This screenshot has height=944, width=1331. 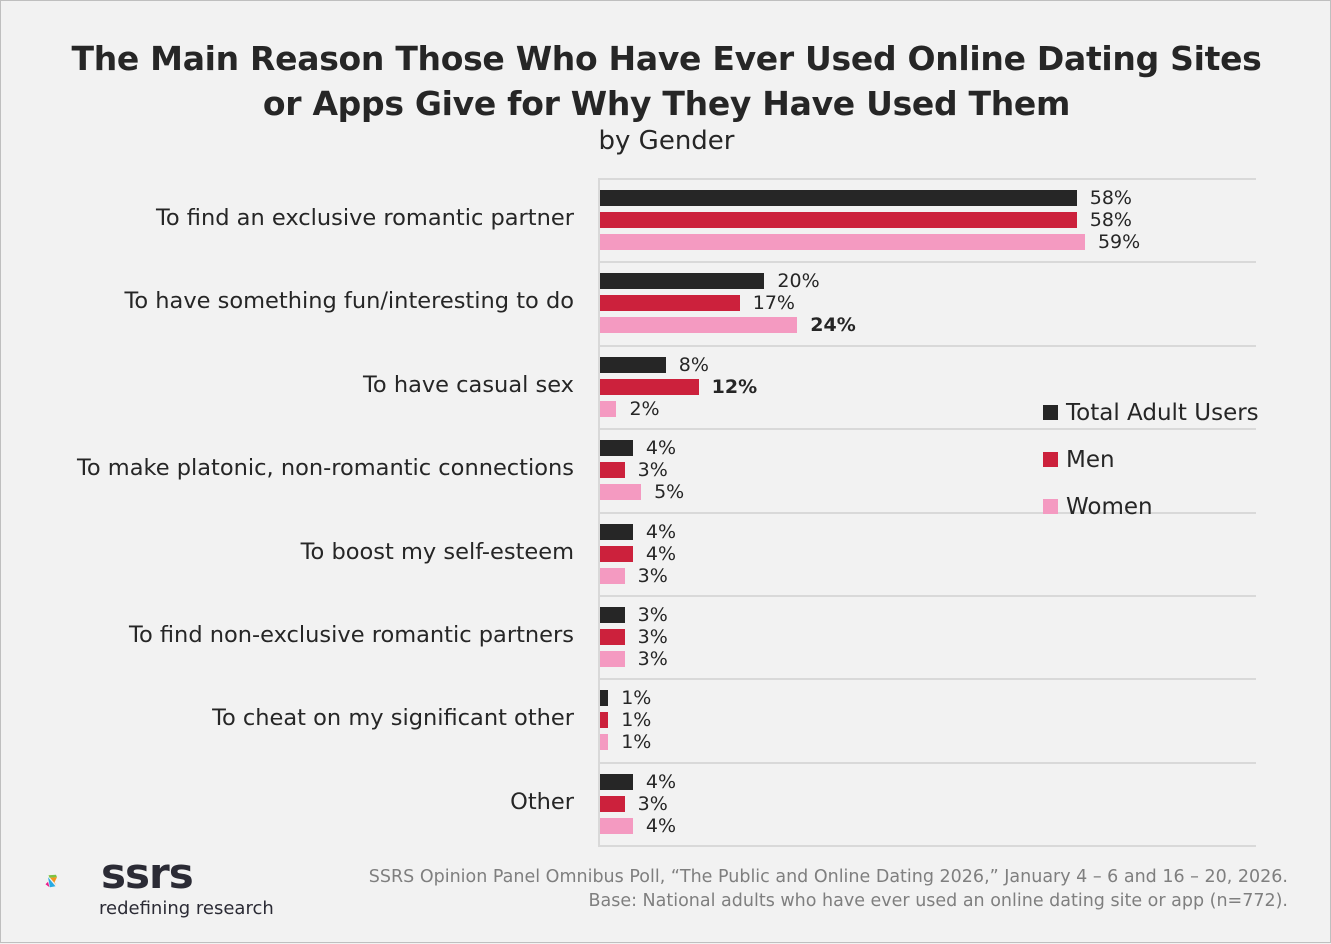 I want to click on data-label: 59%, so click(x=1119, y=242).